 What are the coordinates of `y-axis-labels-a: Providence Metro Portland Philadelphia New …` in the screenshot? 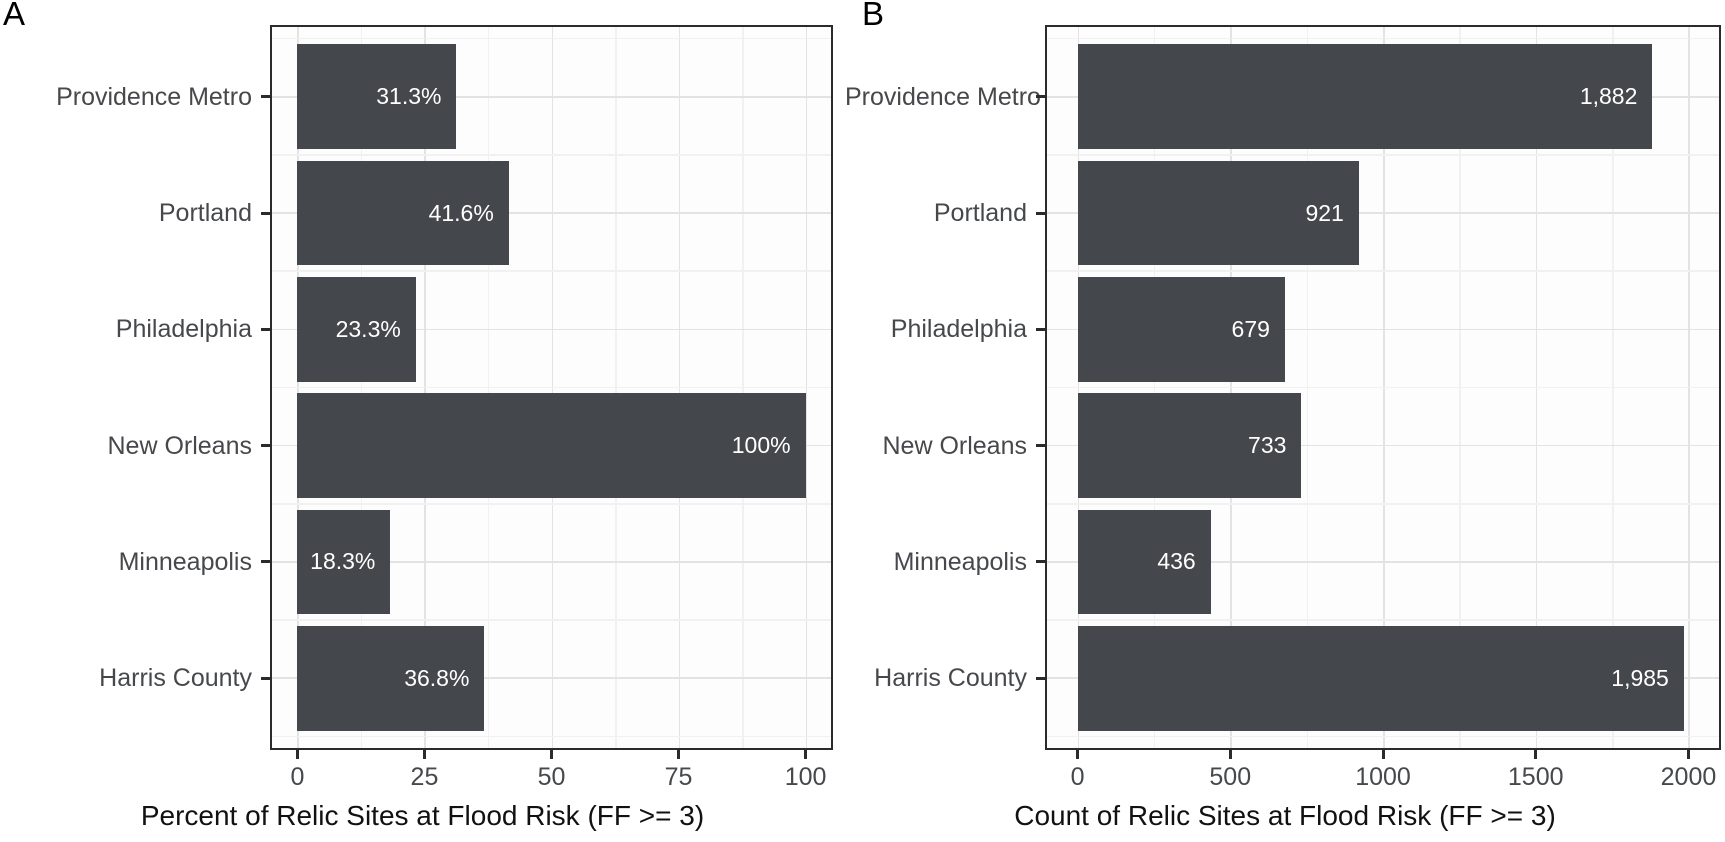 It's located at (135, 387).